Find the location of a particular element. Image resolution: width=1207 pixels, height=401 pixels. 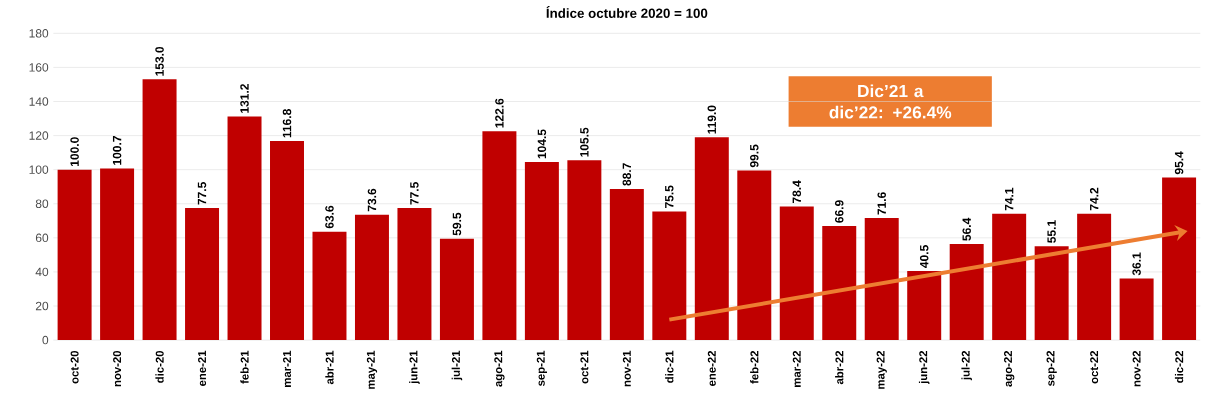

data-label: 99.5 is located at coordinates (754, 155).